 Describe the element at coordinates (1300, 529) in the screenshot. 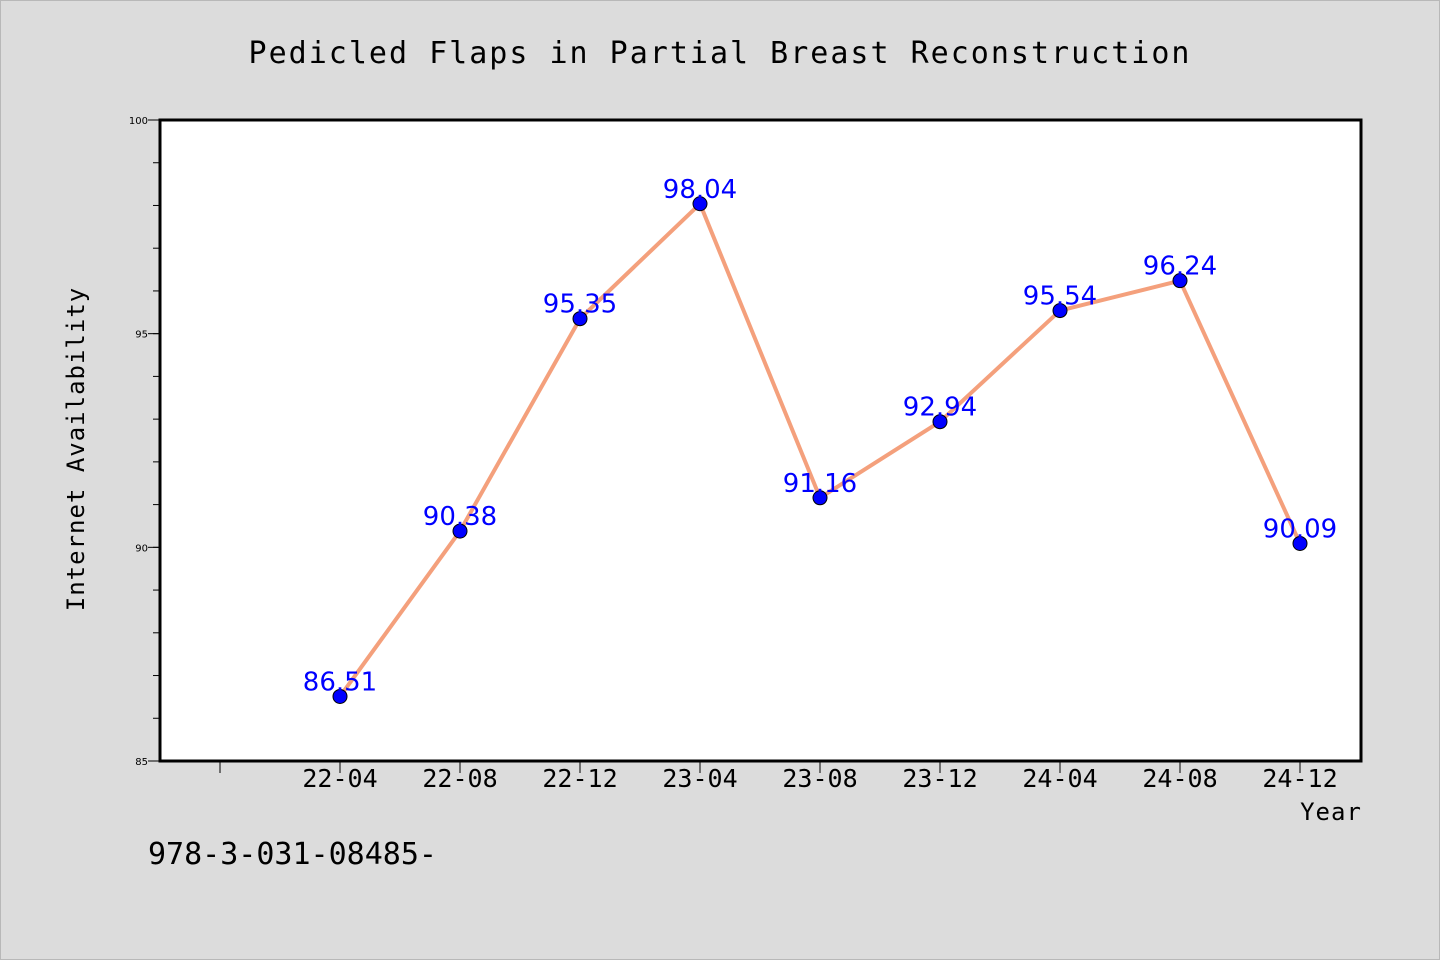

I see `data-label: 90.09` at that location.